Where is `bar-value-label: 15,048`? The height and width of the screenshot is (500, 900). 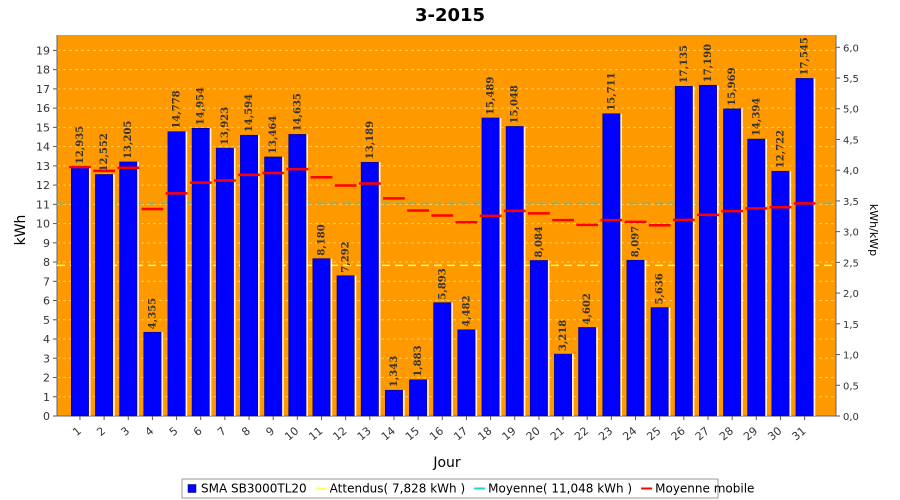 bar-value-label: 15,048 is located at coordinates (515, 104).